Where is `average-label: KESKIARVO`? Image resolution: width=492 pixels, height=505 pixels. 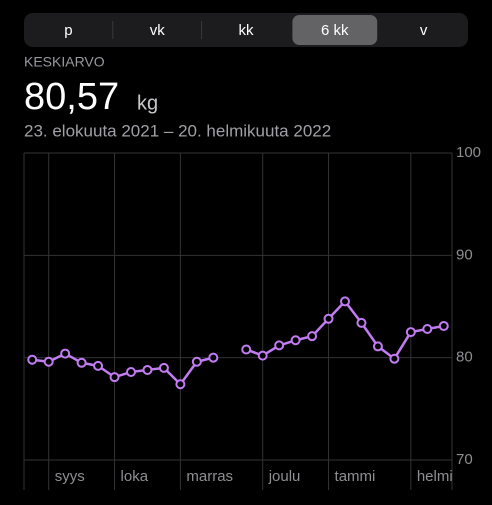
average-label: KESKIARVO is located at coordinates (64, 62).